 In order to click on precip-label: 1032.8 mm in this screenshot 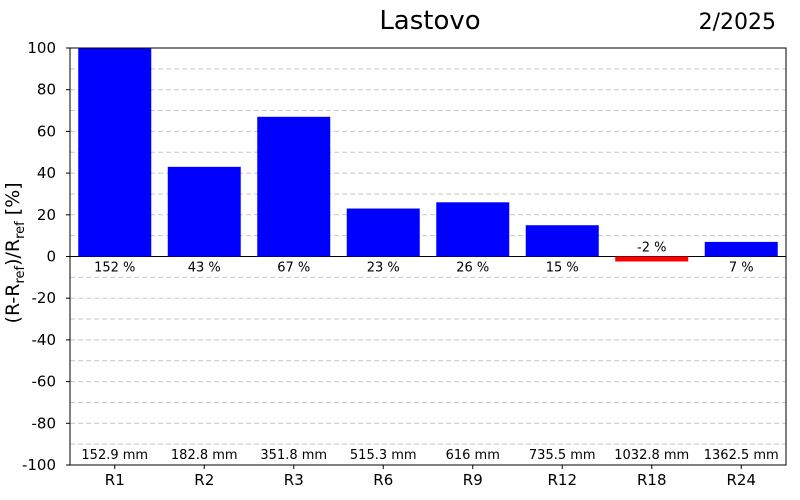, I will do `click(651, 455)`.